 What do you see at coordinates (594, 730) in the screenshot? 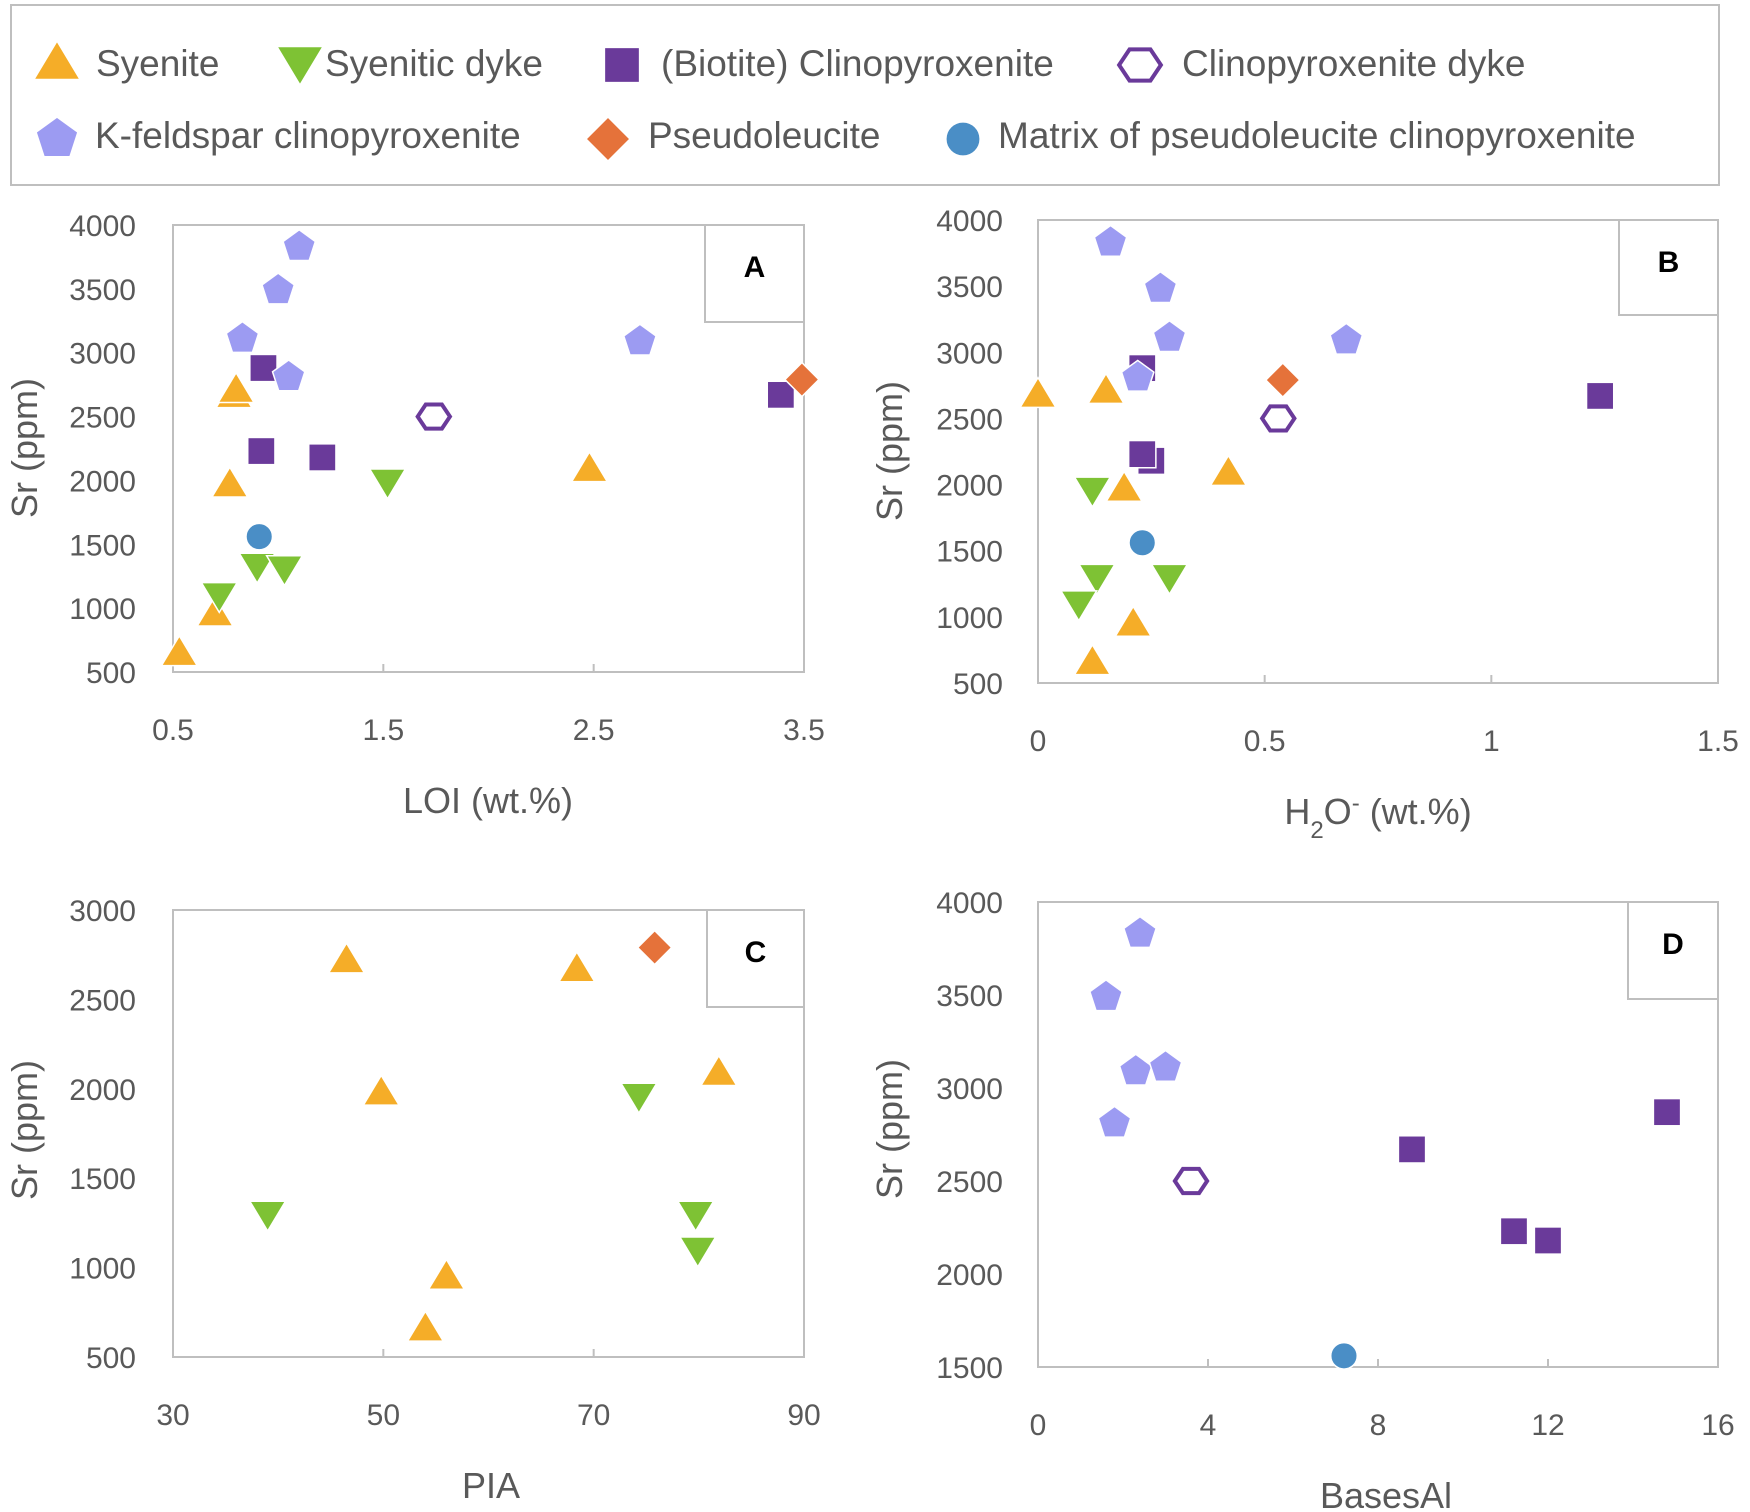
I see `x-tick-label: 2.5` at bounding box center [594, 730].